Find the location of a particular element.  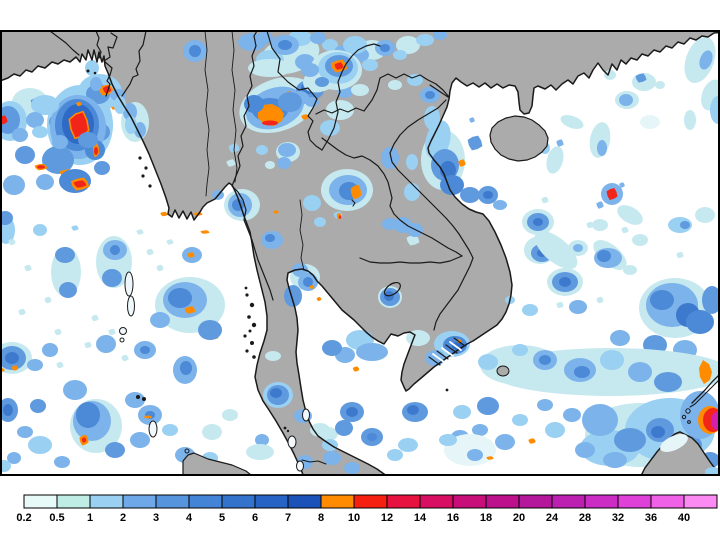

svg-text: 0.5 is located at coordinates (56, 518).